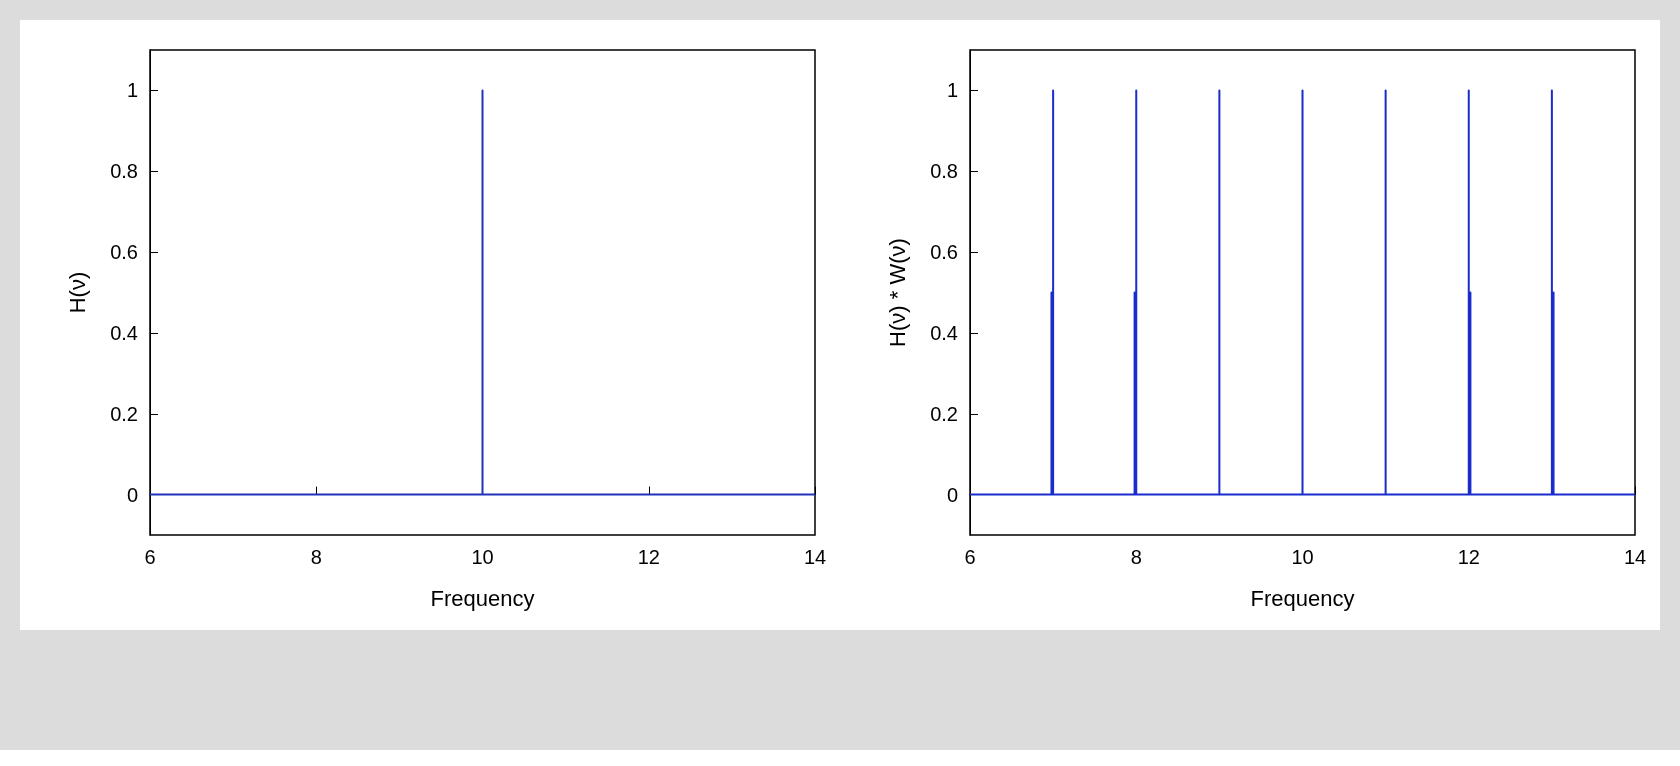 The width and height of the screenshot is (1680, 766). I want to click on y-axis-title: H(ν) * W(ν), so click(897, 292).